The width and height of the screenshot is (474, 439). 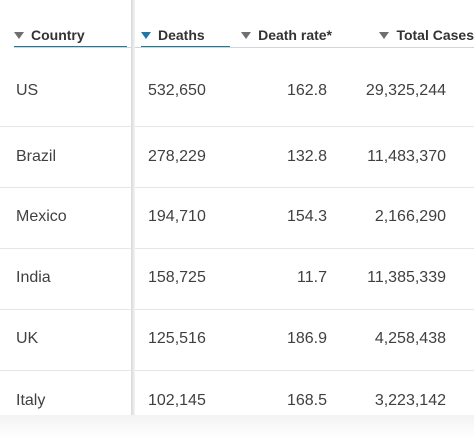 What do you see at coordinates (312, 277) in the screenshot?
I see `death-rate-cell: 11.7` at bounding box center [312, 277].